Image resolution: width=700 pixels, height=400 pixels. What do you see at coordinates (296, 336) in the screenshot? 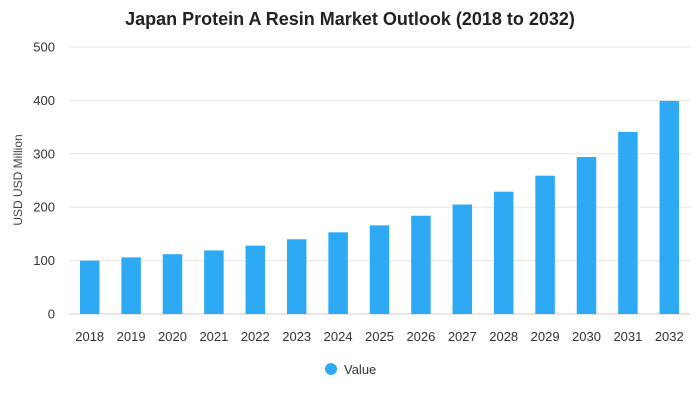
I see `x-tick-label: 2023` at bounding box center [296, 336].